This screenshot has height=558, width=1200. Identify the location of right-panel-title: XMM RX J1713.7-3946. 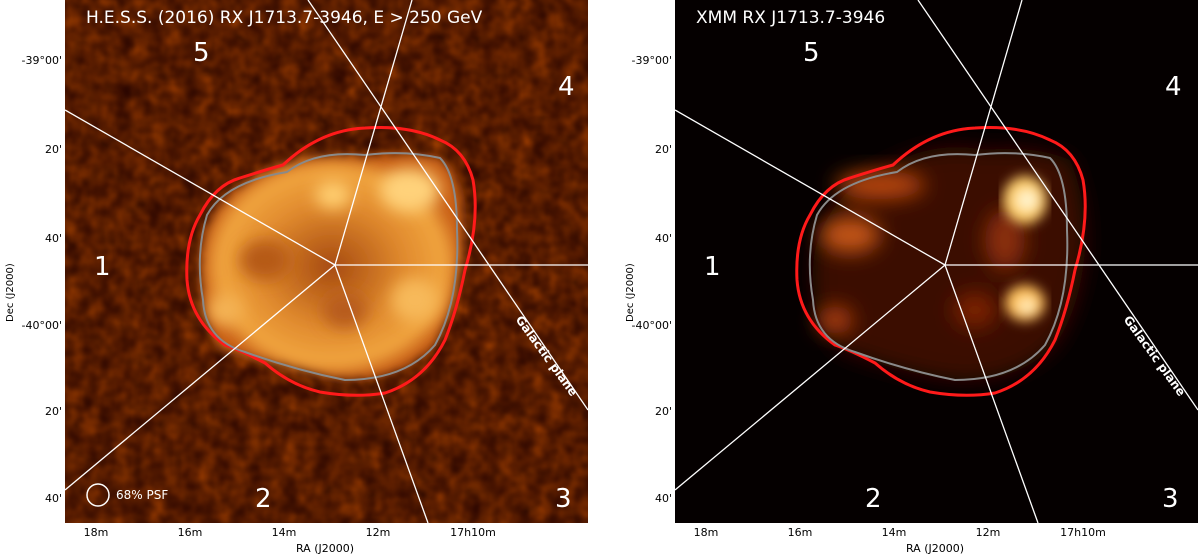
(791, 18).